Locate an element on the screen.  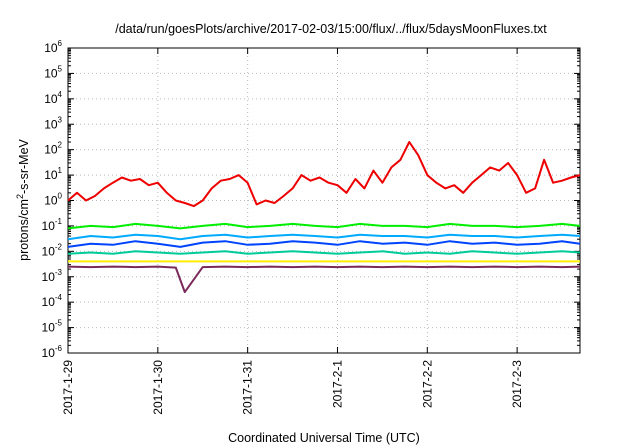
y-tick-label: 10⁴ is located at coordinates (53, 98).